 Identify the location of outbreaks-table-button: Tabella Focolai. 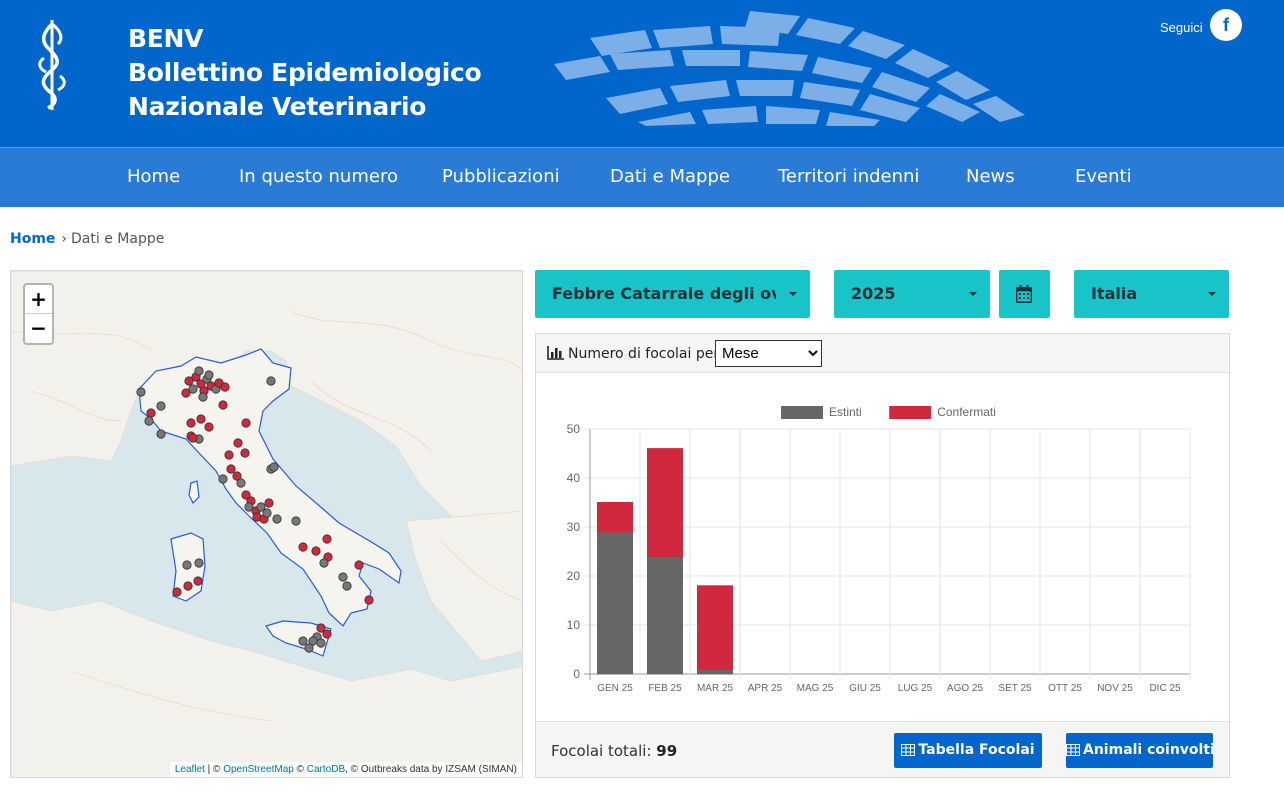
(968, 750).